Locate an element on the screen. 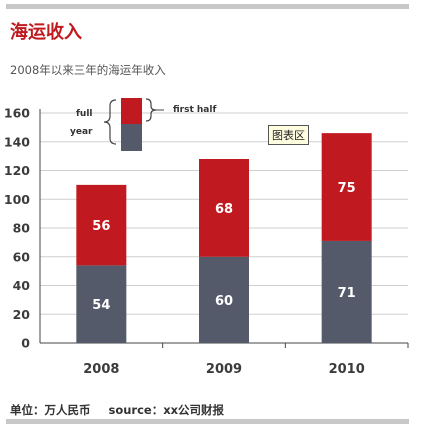 The image size is (425, 430). legend-label-first-half: first half is located at coordinates (194, 110).